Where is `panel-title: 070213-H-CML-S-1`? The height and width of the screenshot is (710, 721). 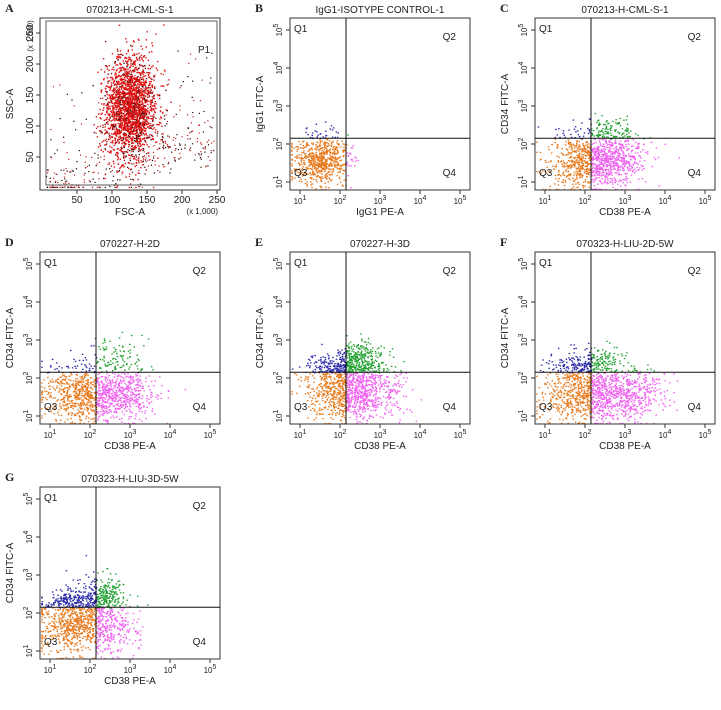 panel-title: 070213-H-CML-S-1 is located at coordinates (625, 10).